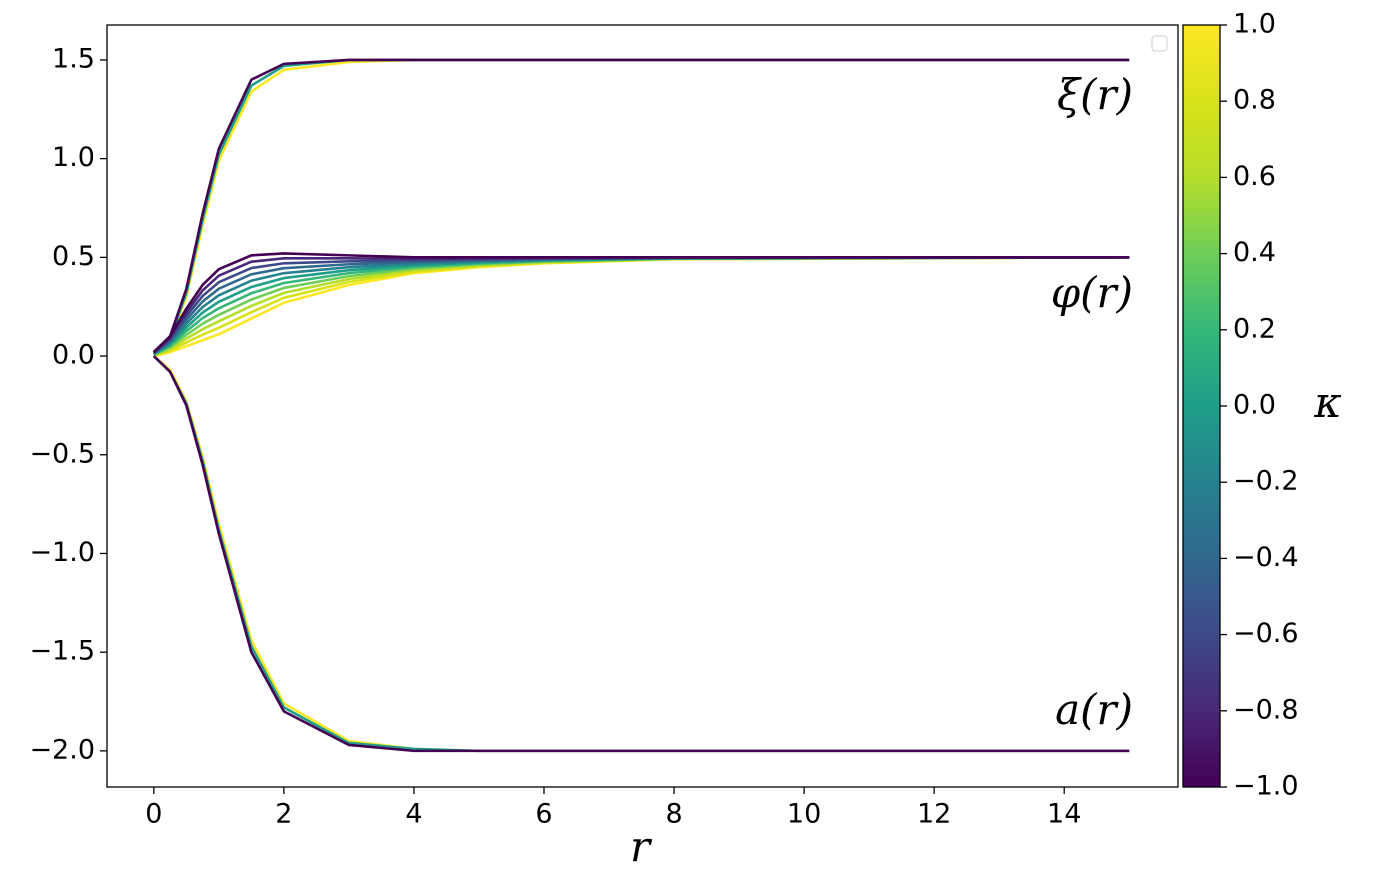  I want to click on colorbar, so click(1201, 406).